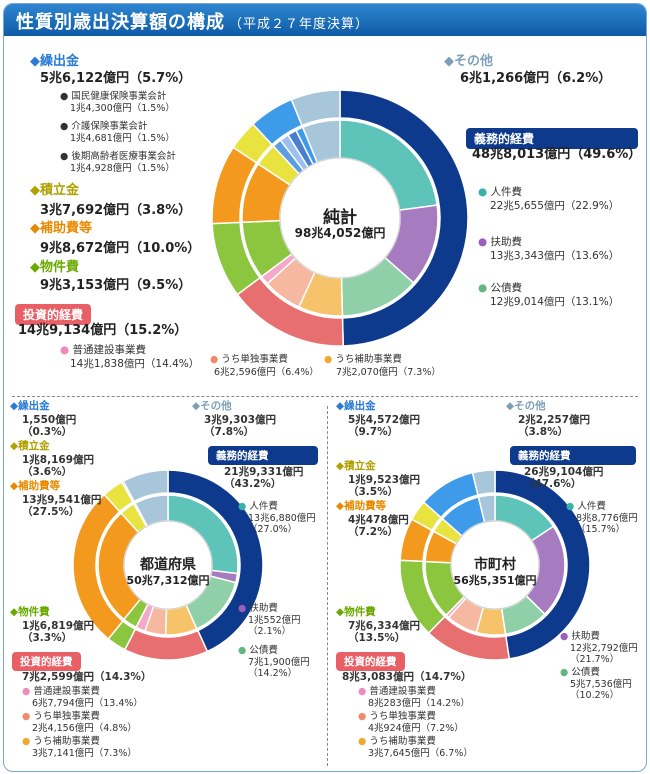 The image size is (650, 774). Describe the element at coordinates (279, 668) in the screenshot. I see `p-amount-kosai: 7兆1,900億円（14.2%）` at that location.